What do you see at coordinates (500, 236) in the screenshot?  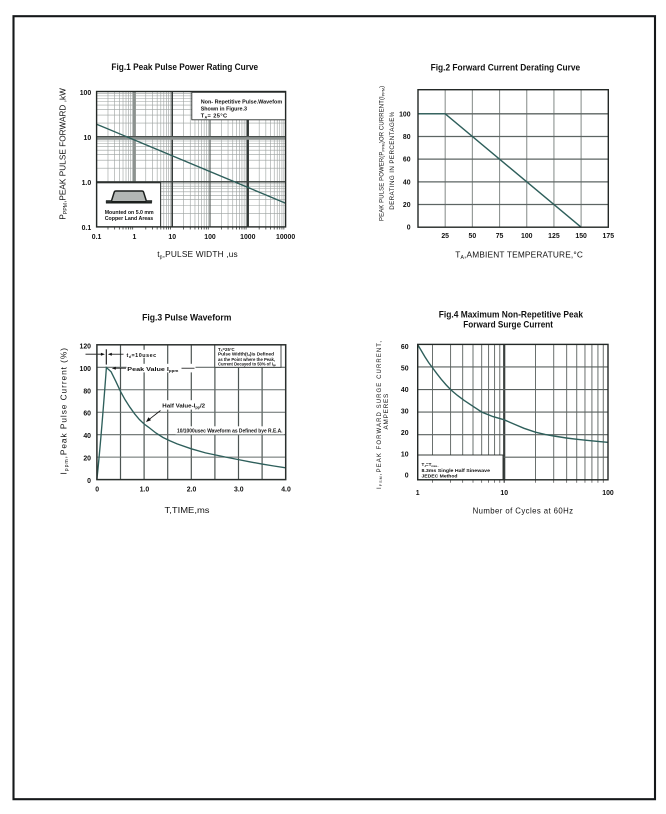 I see `svg-text: 75` at bounding box center [500, 236].